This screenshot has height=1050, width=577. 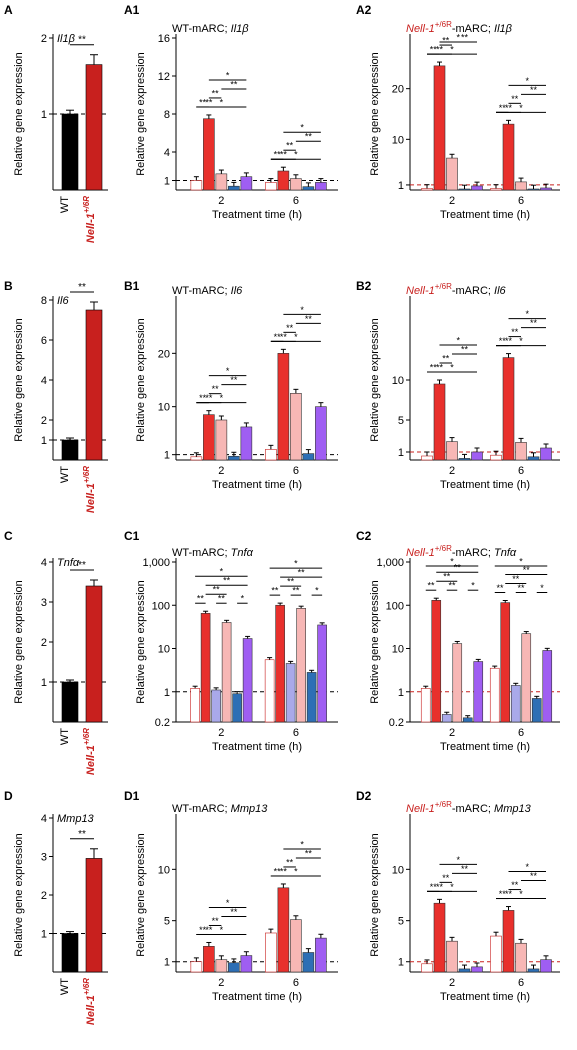 I want to click on y-tick-label: 1,000, so click(x=156, y=563).